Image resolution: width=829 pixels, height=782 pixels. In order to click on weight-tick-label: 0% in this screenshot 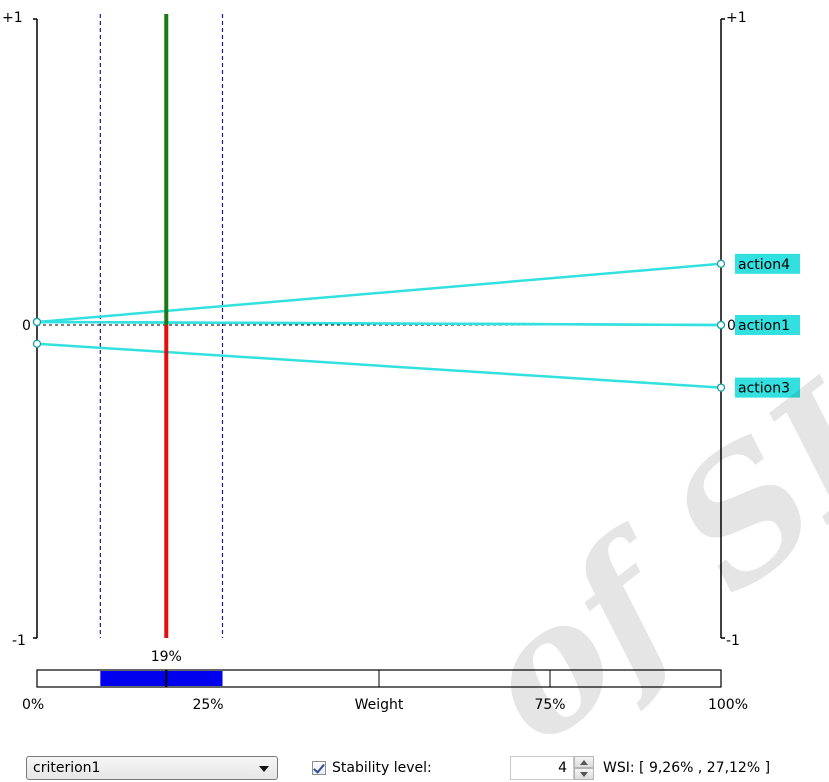, I will do `click(33, 705)`.